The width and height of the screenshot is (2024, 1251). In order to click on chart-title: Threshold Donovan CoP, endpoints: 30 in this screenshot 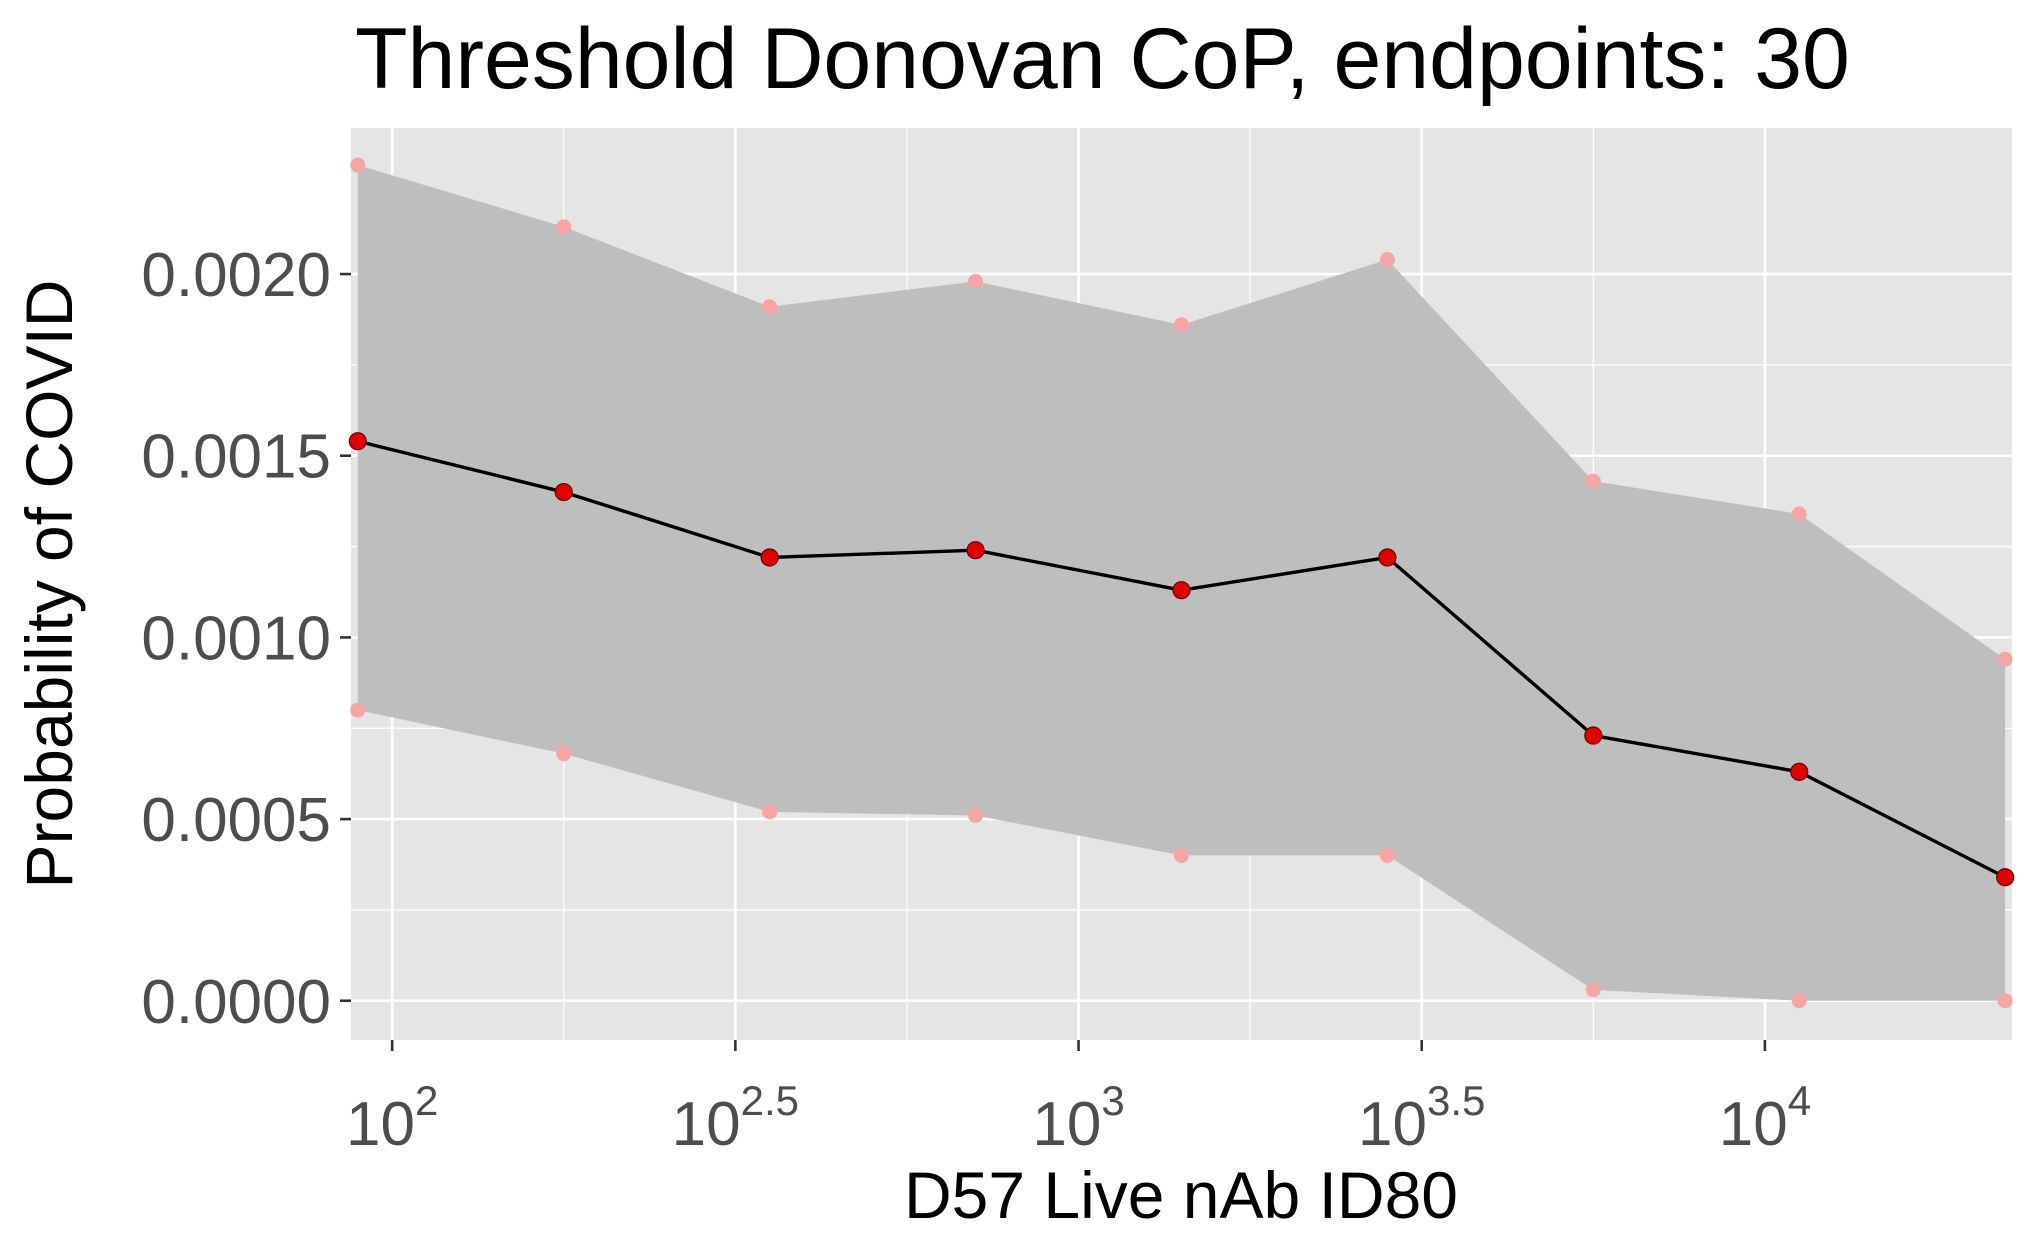, I will do `click(1102, 59)`.